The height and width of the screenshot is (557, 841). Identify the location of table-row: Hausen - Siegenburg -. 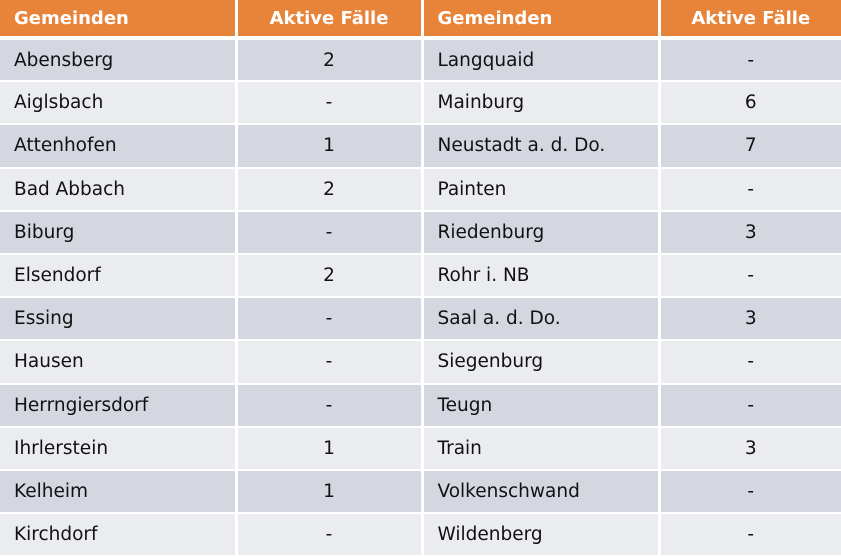
(420, 362).